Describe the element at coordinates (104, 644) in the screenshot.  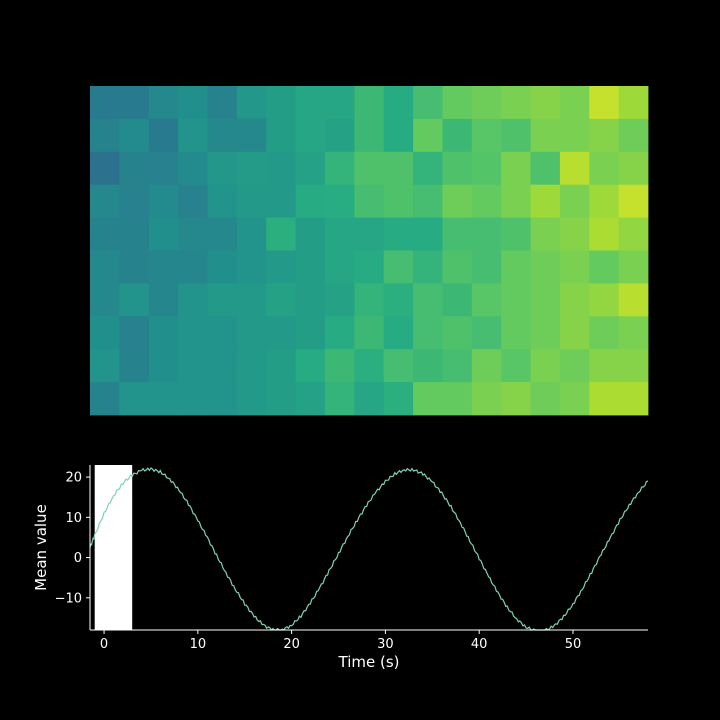
I see `x-tick-label: 0` at that location.